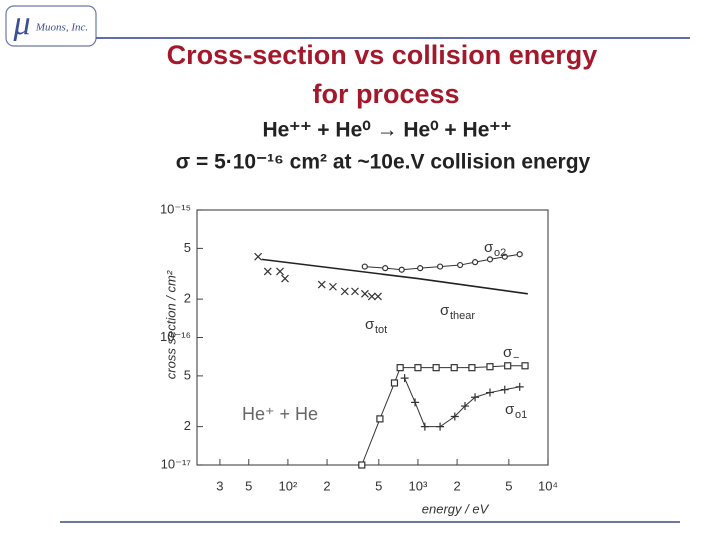  I want to click on y-tick-label: 10⁻¹⁶, so click(175, 336).